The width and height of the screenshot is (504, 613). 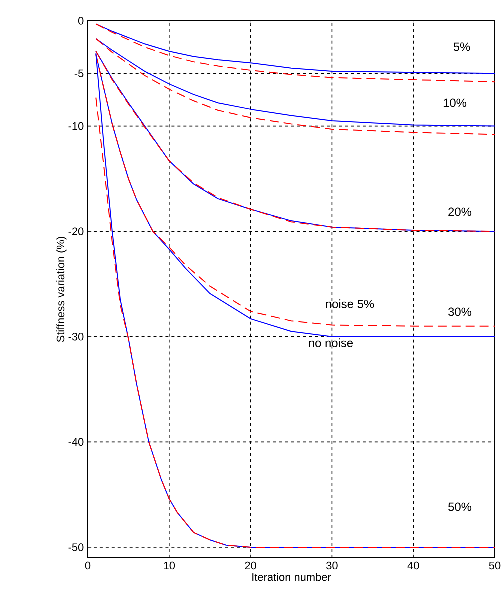 I want to click on annotation: 50%, so click(x=460, y=507).